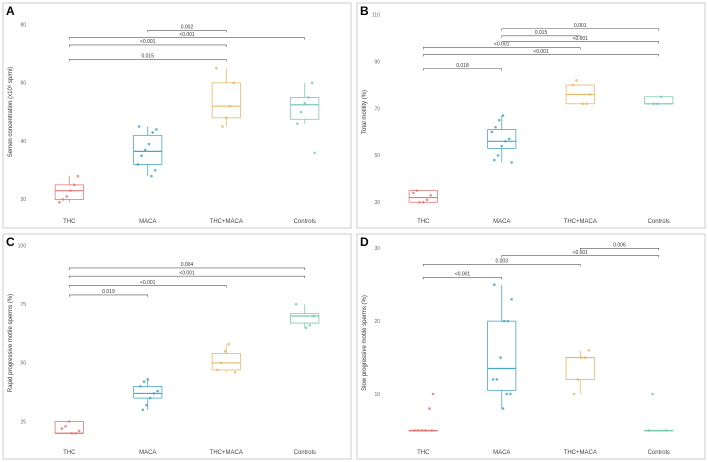 The image size is (708, 462). Describe the element at coordinates (23, 422) in the screenshot. I see `y-tick-label: 25` at that location.